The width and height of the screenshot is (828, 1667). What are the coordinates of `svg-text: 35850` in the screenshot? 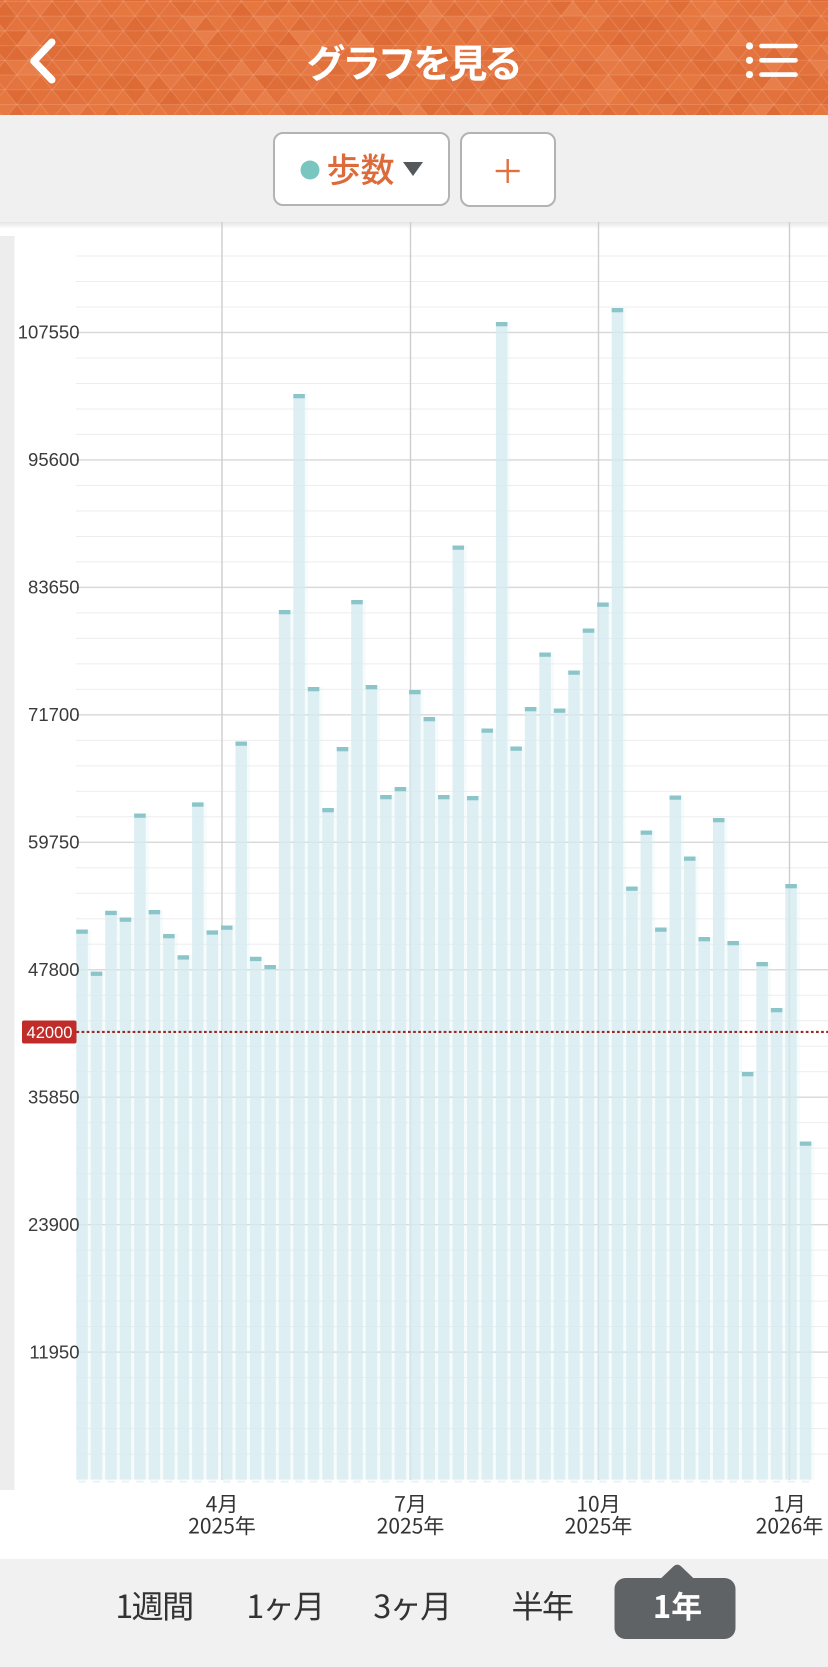 It's located at (53, 1096).